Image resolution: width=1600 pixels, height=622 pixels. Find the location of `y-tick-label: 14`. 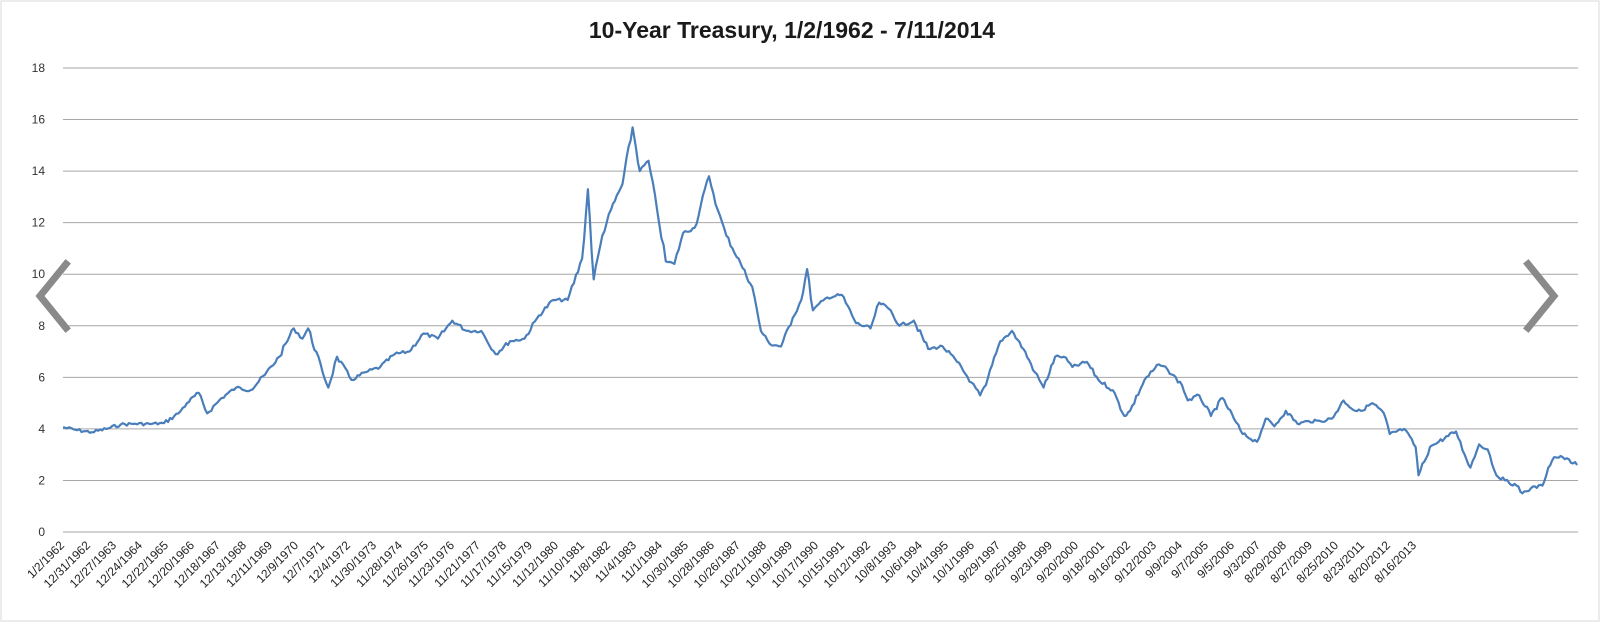

y-tick-label: 14 is located at coordinates (39, 171).